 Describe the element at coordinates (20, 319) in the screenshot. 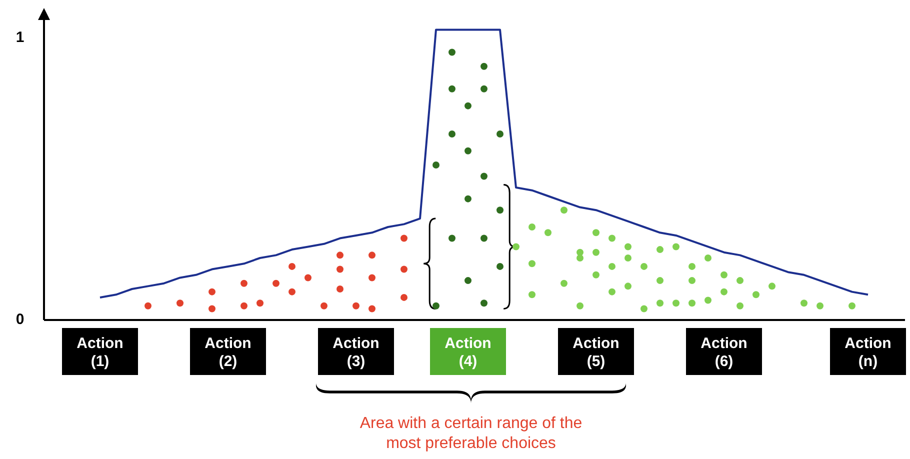

I see `y-tick-label: 0` at that location.